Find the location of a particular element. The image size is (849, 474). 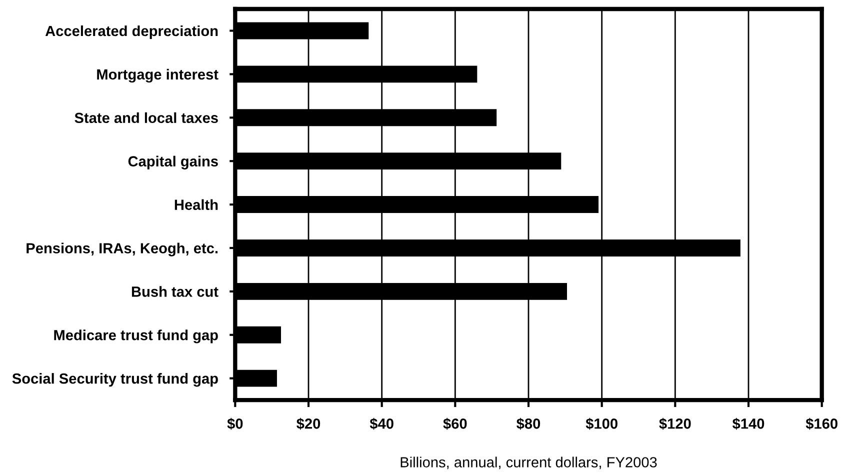

x-tick-label: $40 is located at coordinates (382, 424).